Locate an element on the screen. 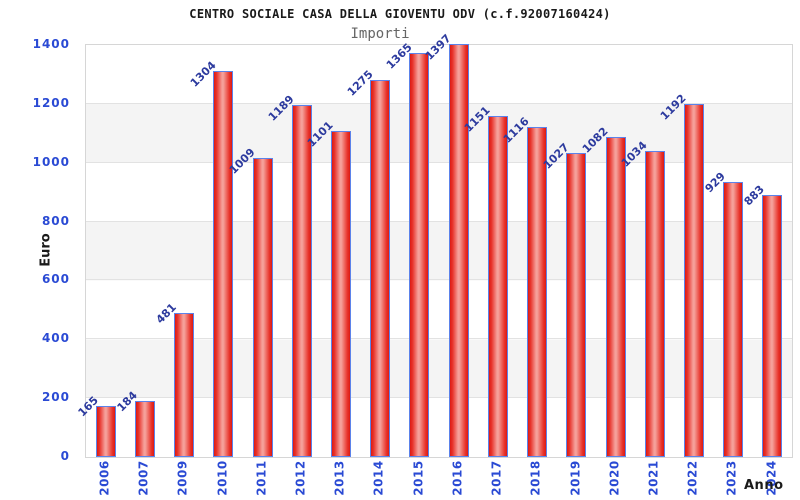 Image resolution: width=800 pixels, height=500 pixels. x-category-text-2006: 2006 is located at coordinates (104, 478).